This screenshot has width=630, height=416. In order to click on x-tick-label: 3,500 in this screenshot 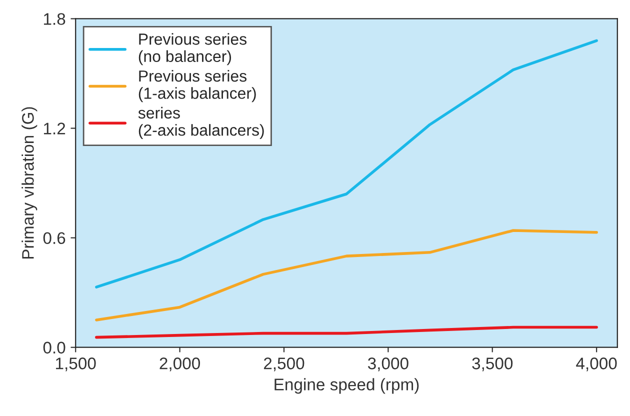, I will do `click(492, 365)`.